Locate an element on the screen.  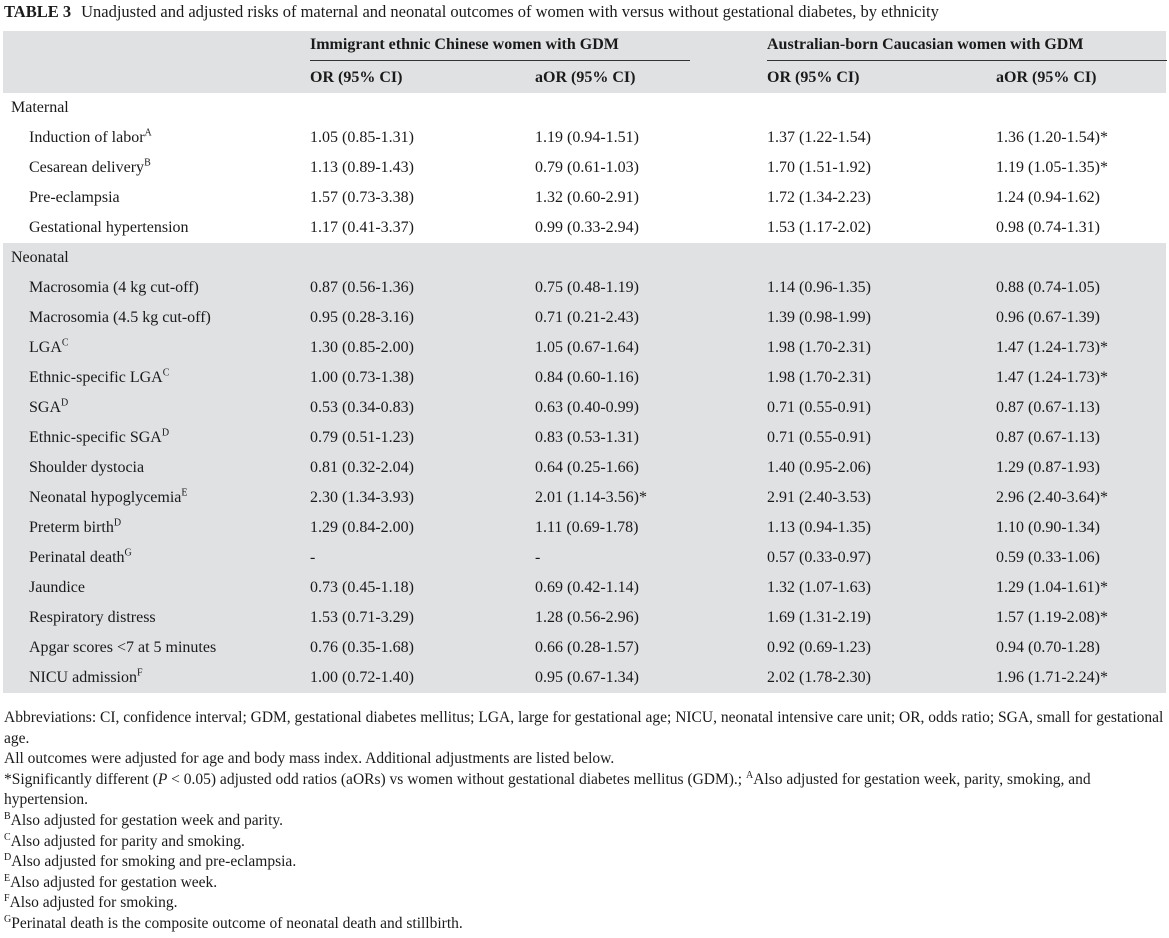
footnote-marker: E is located at coordinates (184, 493).